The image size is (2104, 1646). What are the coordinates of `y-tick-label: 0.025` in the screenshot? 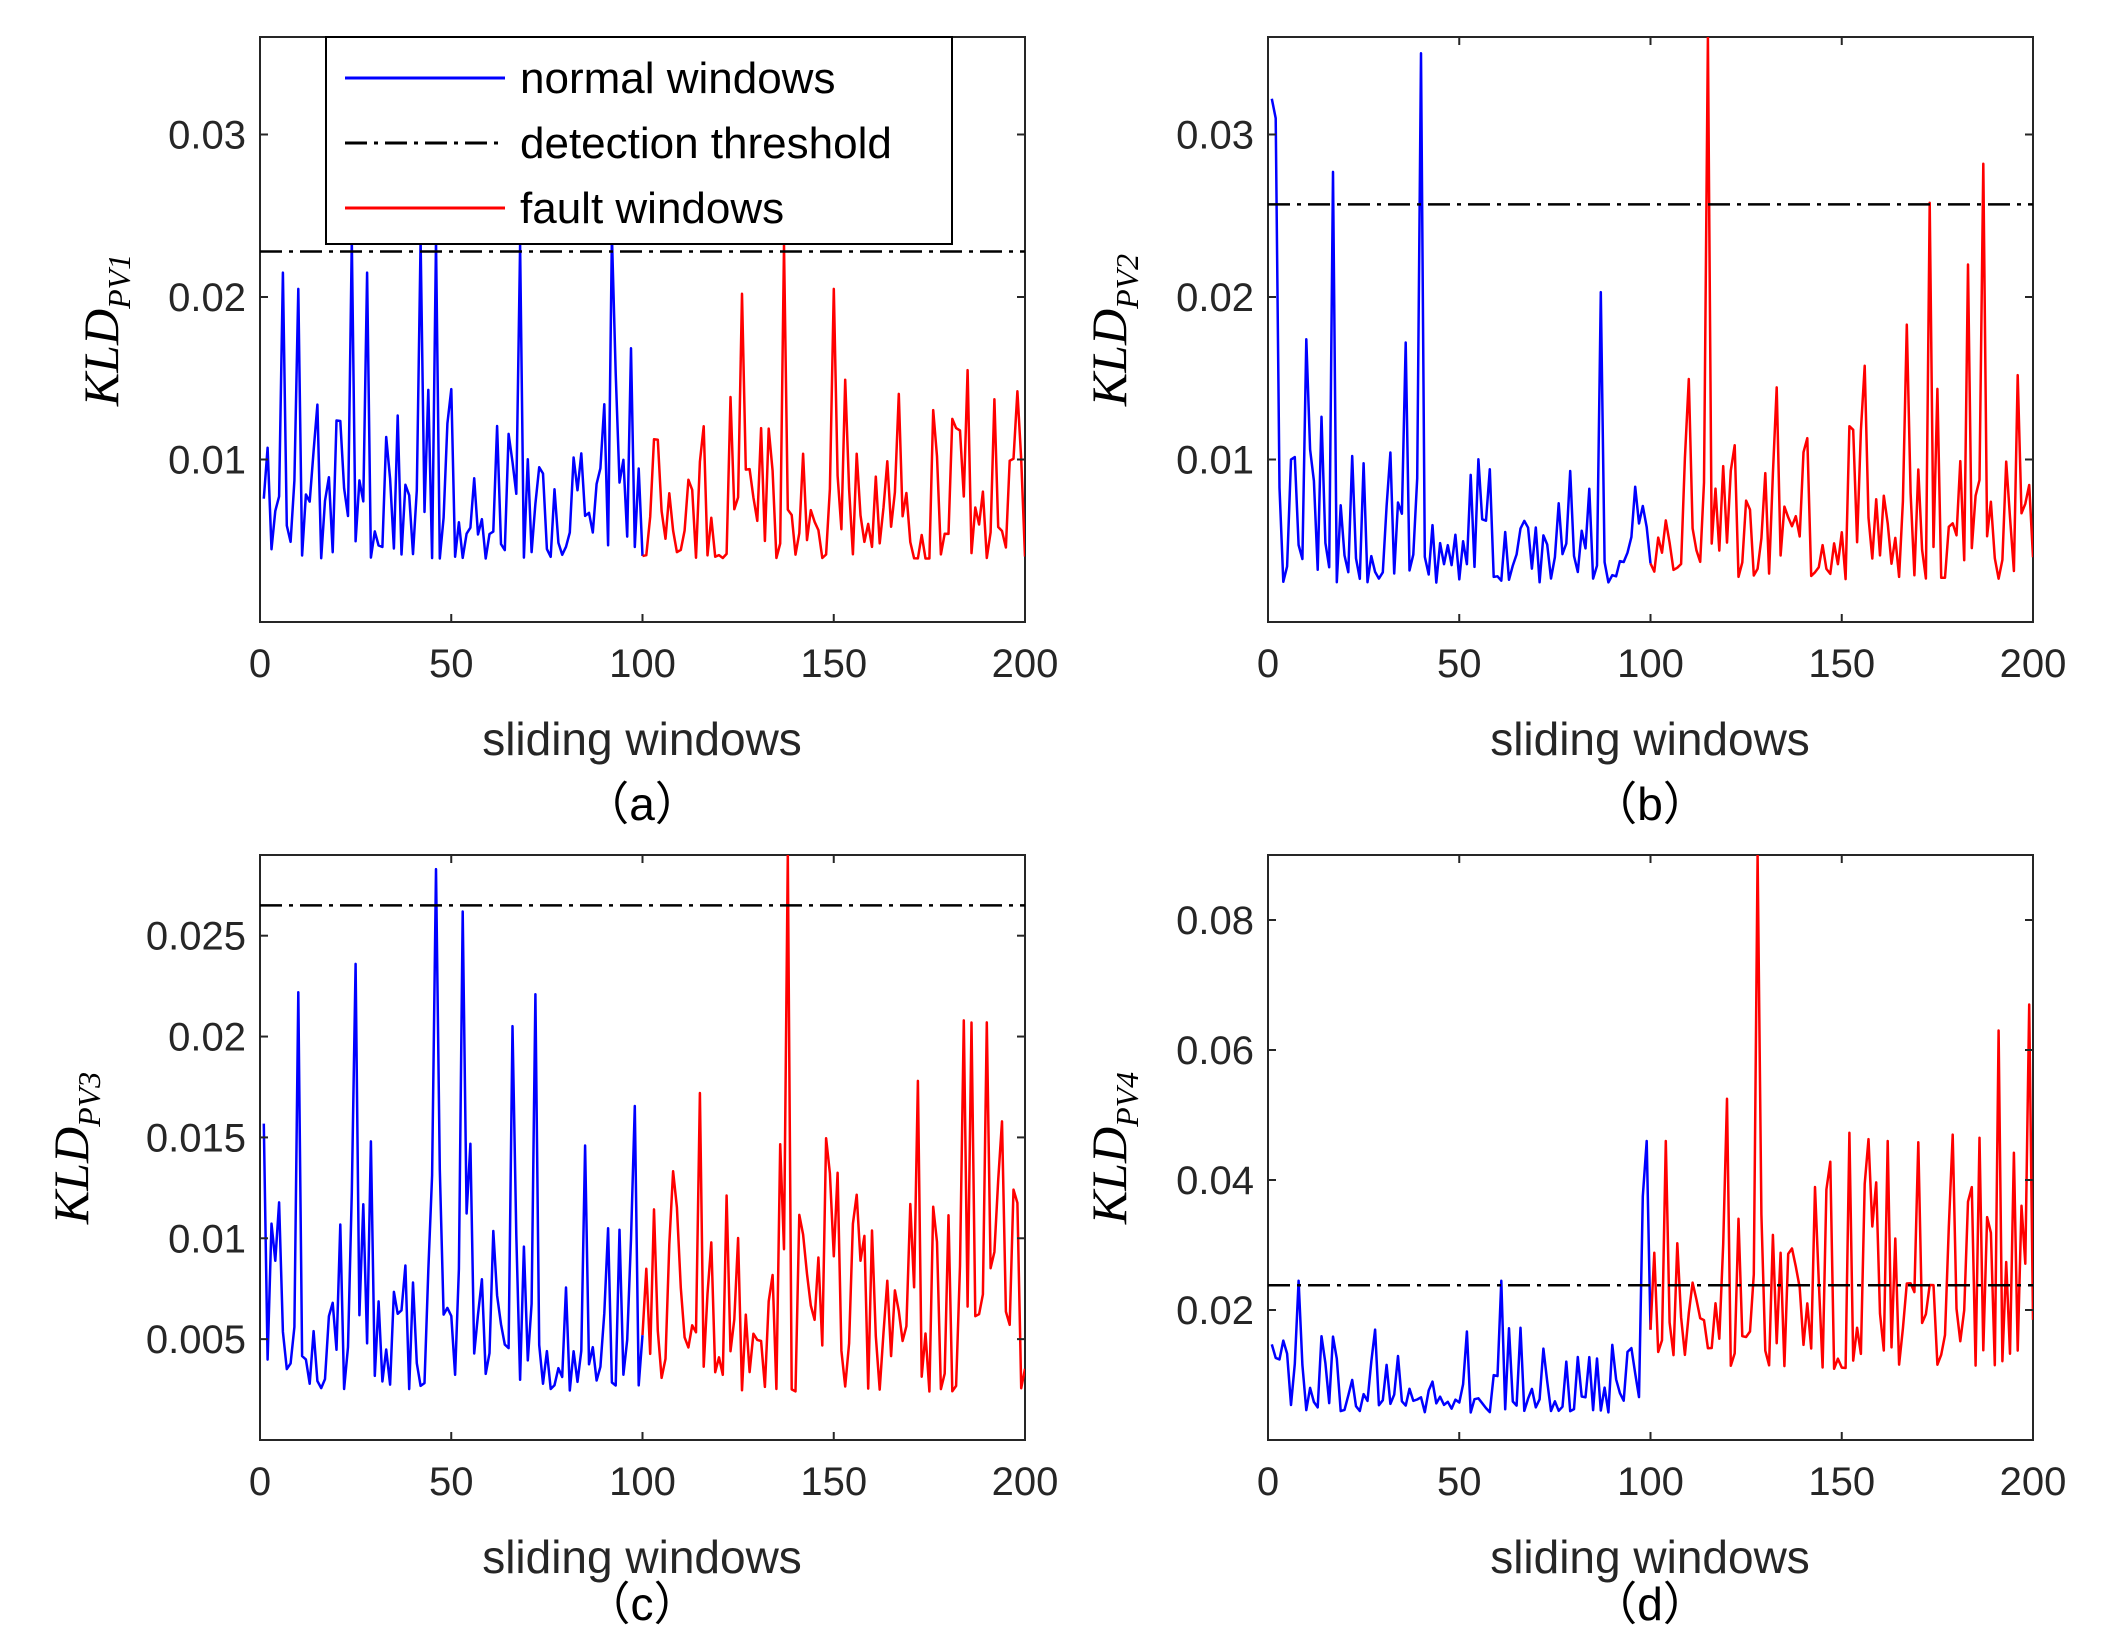 It's located at (196, 937).